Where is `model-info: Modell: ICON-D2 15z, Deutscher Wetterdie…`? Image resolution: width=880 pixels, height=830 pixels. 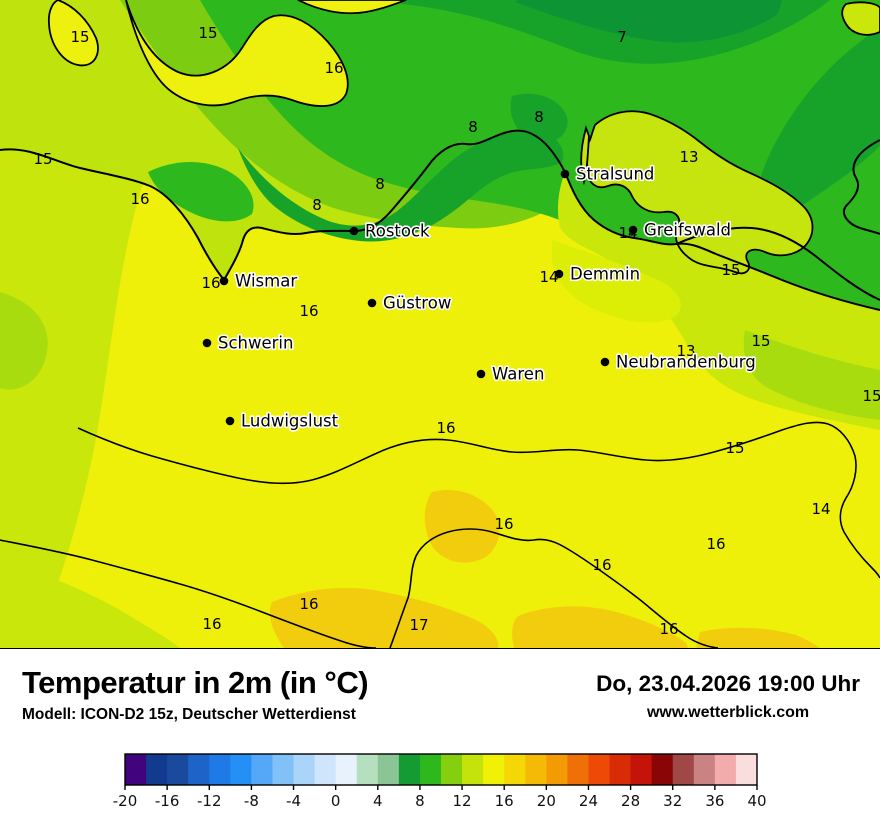
model-info: Modell: ICON-D2 15z, Deutscher Wetterdie… is located at coordinates (189, 714).